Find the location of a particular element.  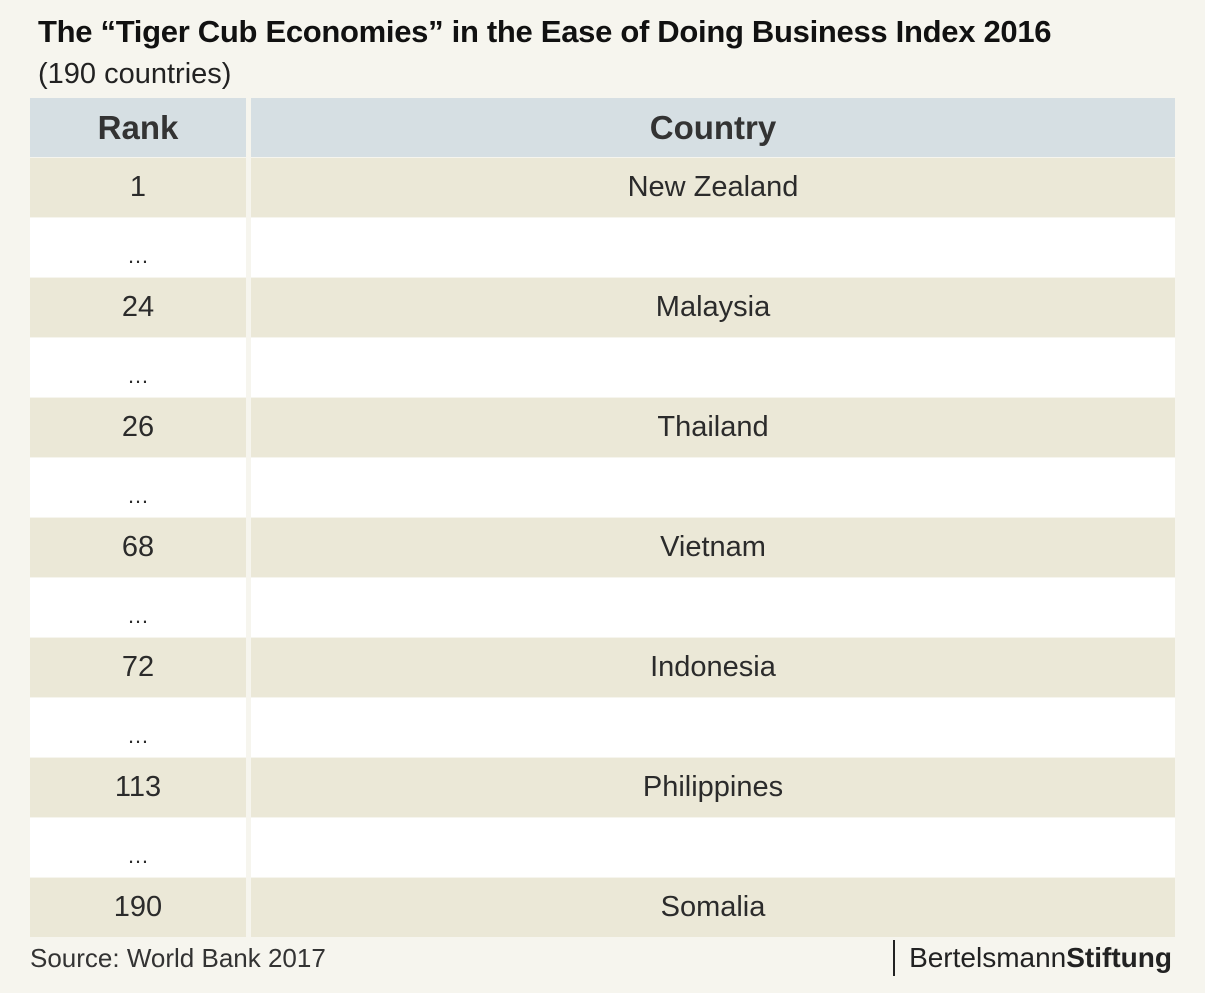

rank-cell: 190 is located at coordinates (138, 907).